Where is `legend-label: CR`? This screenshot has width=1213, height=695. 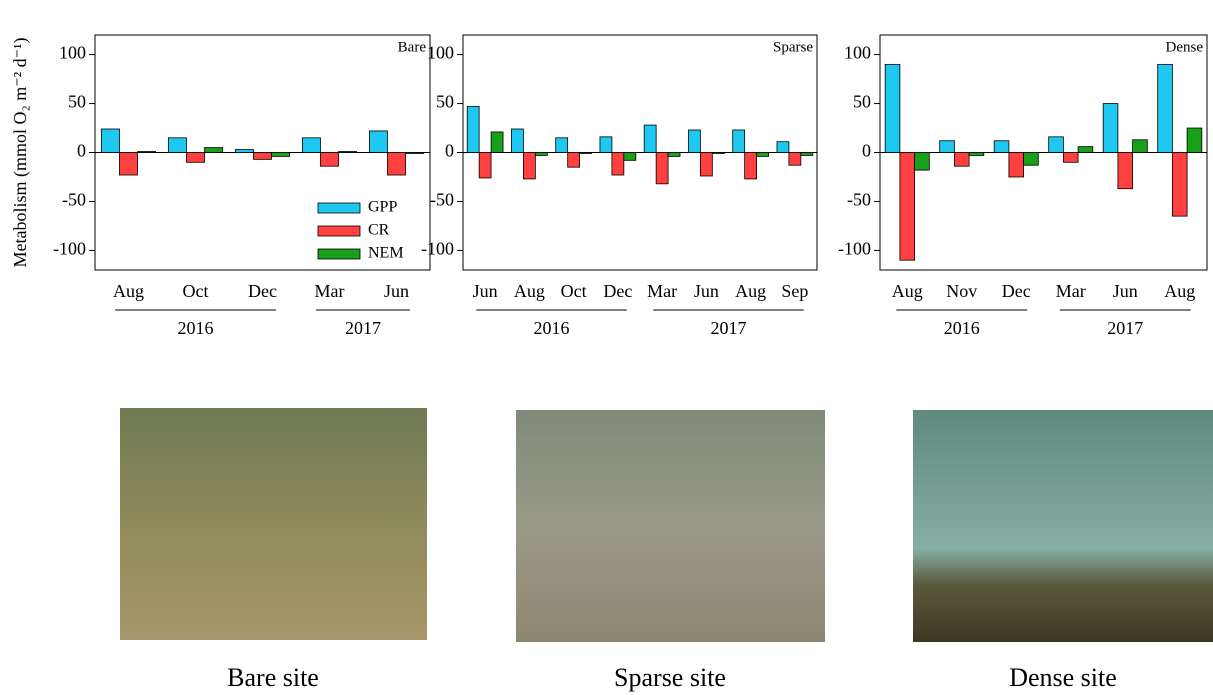
legend-label: CR is located at coordinates (379, 230).